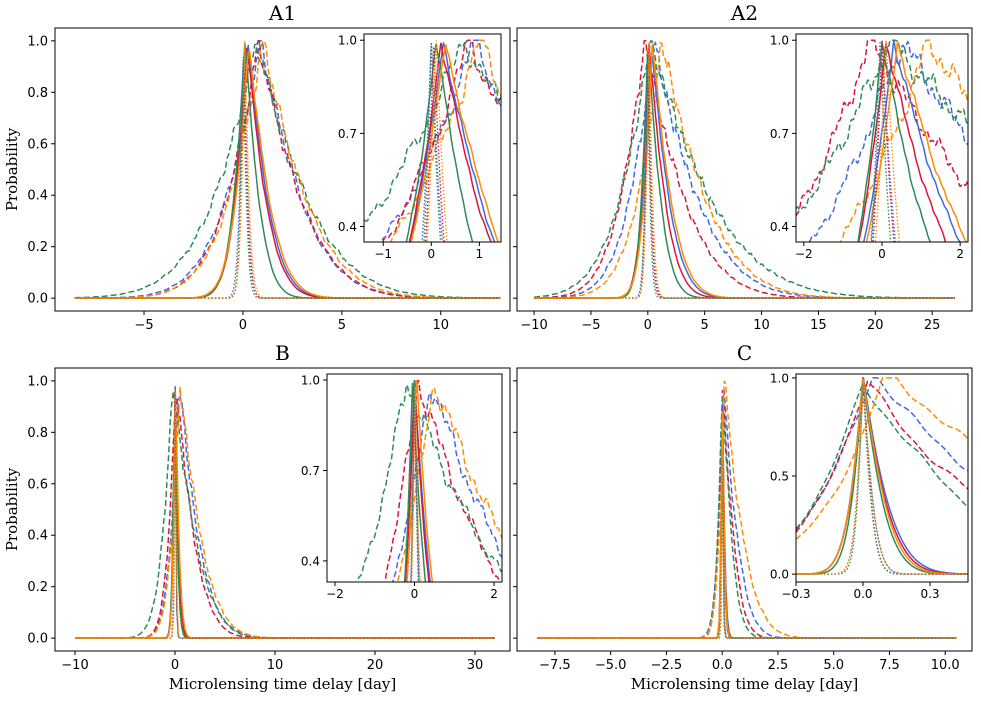 The image size is (981, 701). Describe the element at coordinates (37, 247) in the screenshot. I see `panel-a1-ytick-label: 0.2` at that location.